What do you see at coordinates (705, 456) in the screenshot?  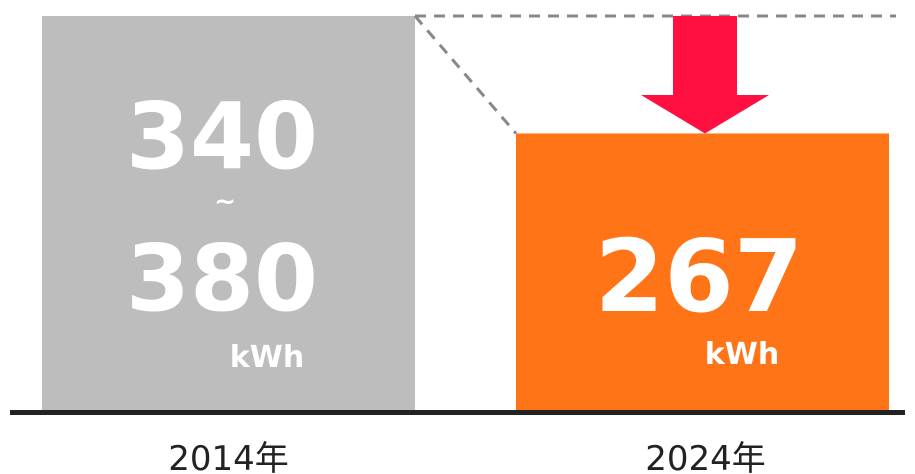 I see `x-tick-label-2024: 2024年` at bounding box center [705, 456].